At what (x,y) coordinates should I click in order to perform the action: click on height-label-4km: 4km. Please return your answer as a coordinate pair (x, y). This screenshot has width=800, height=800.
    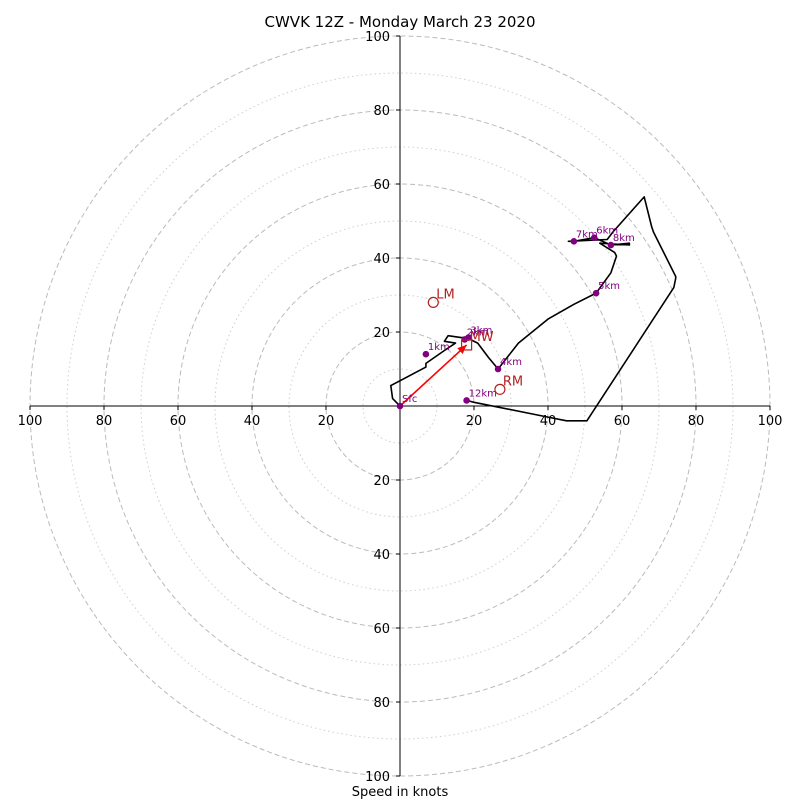
    Looking at the image, I should click on (511, 362).